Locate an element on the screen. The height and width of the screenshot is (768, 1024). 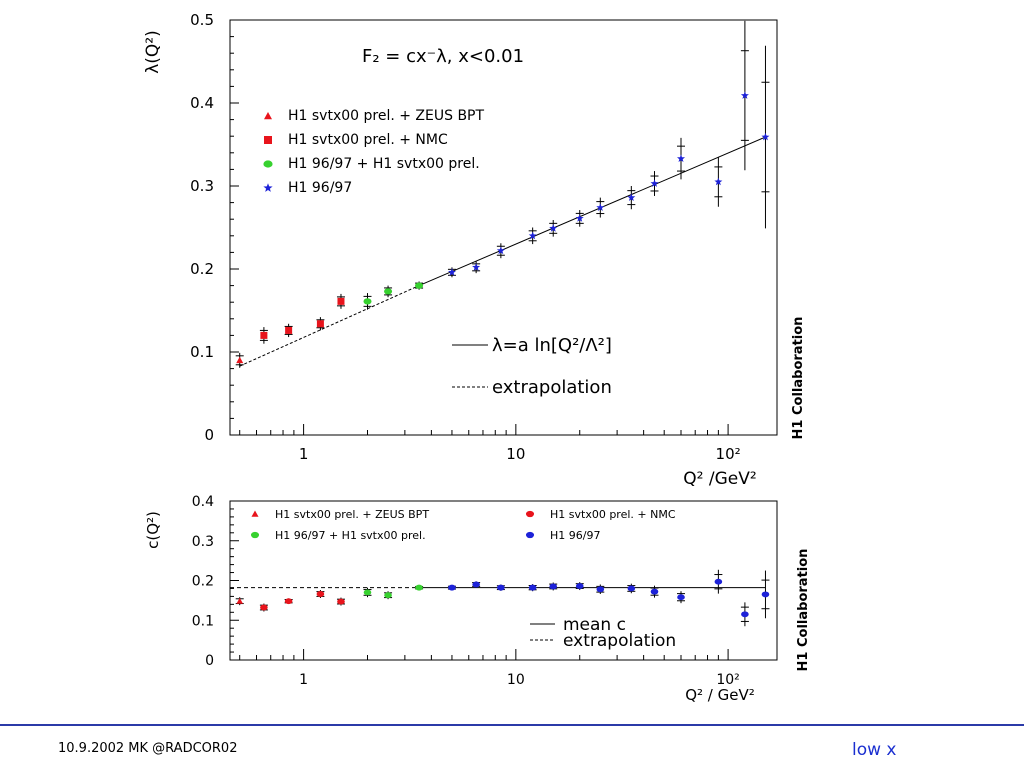
plot-frame is located at coordinates (503, 580).